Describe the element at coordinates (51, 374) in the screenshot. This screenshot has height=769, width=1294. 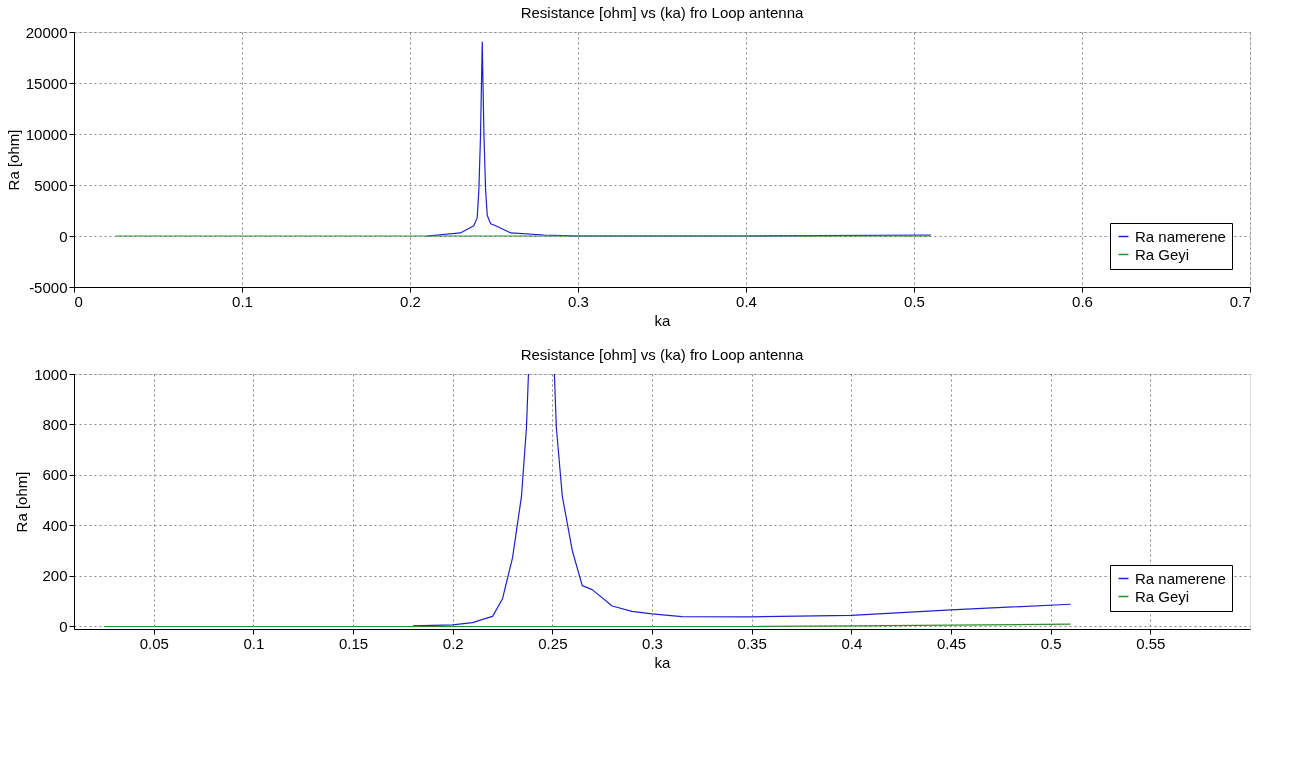
I see `y-tick-label: 1000` at that location.